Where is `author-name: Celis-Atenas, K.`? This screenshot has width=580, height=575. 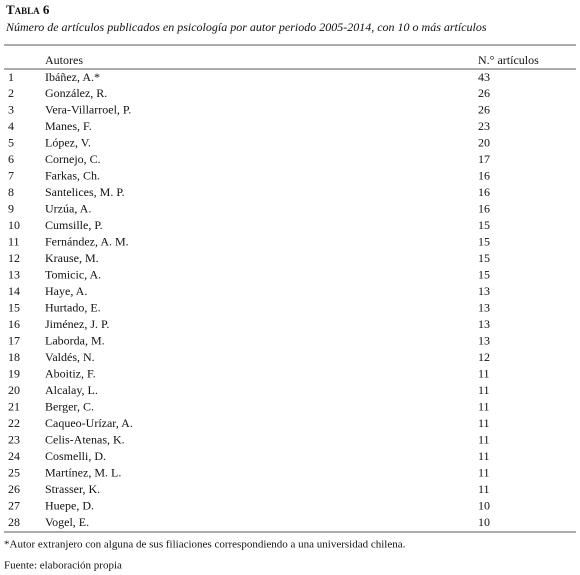
author-name: Celis-Atenas, K. is located at coordinates (85, 439).